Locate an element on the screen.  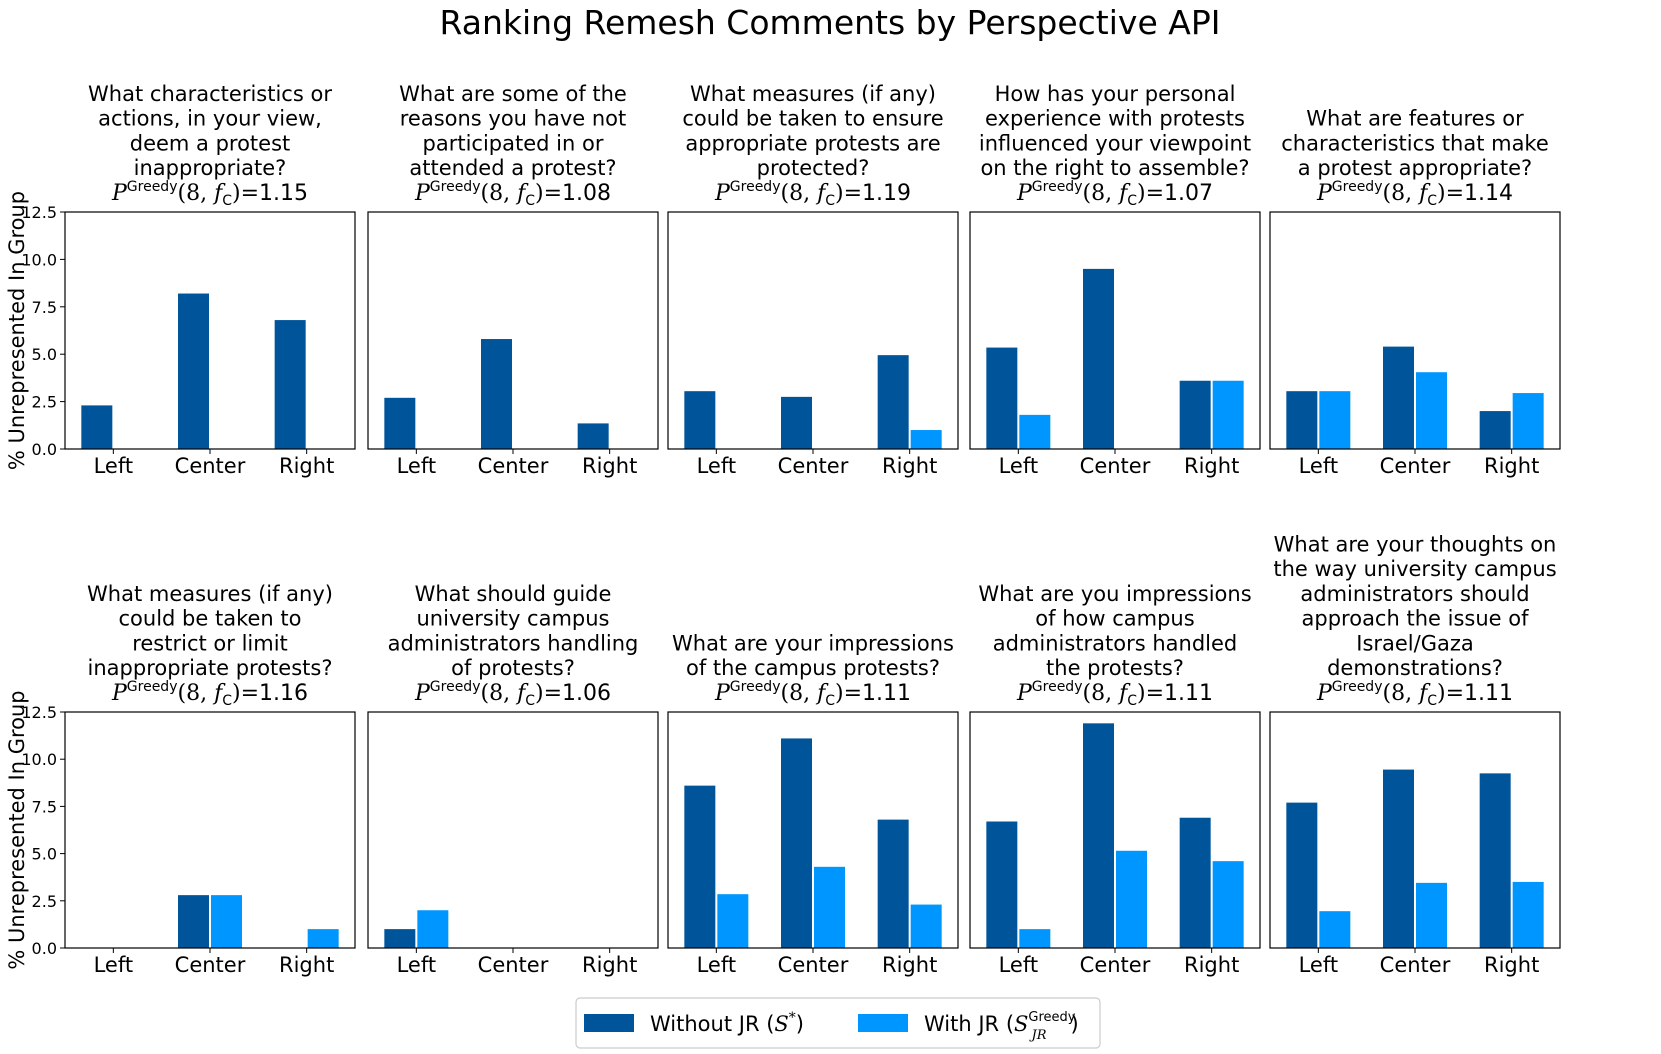
panel-title-line: the protests? is located at coordinates (1115, 668).